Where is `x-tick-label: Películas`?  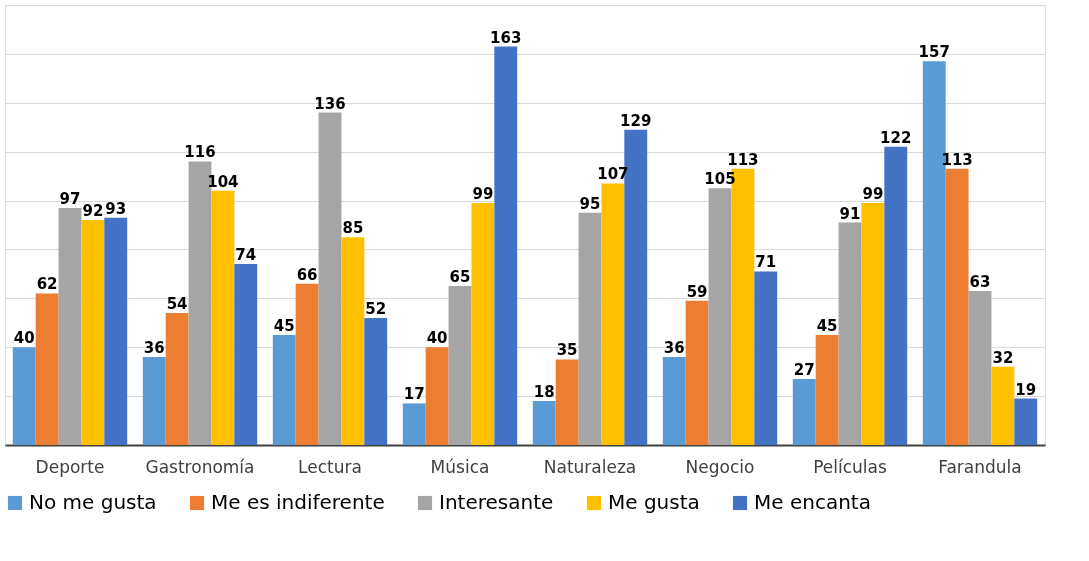 x-tick-label: Películas is located at coordinates (850, 466).